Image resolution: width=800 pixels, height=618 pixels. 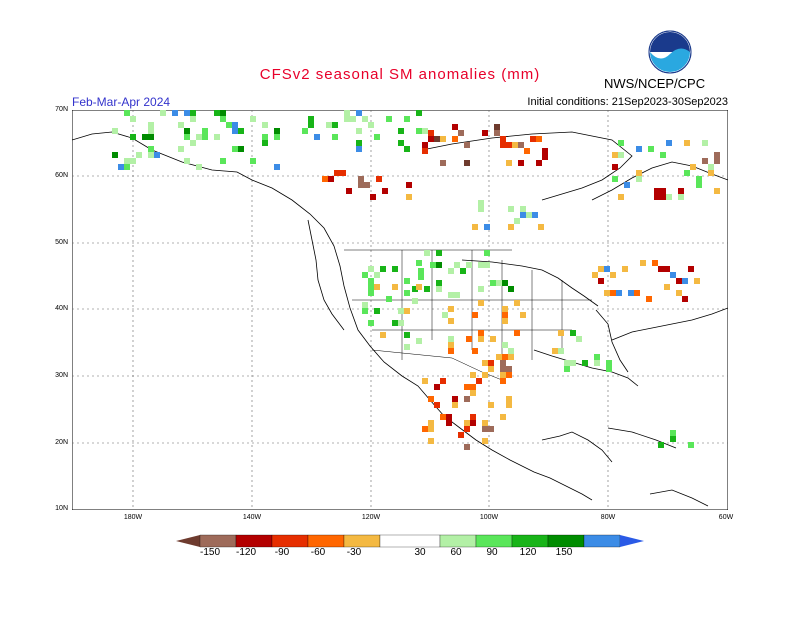 I want to click on lon-label-140w: 140W, so click(x=252, y=517).